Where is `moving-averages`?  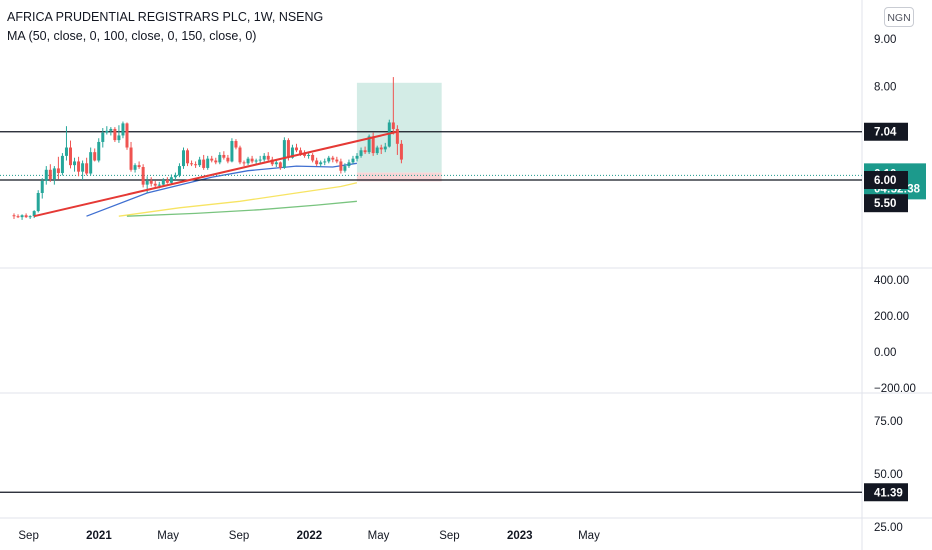
moving-averages is located at coordinates (222, 189).